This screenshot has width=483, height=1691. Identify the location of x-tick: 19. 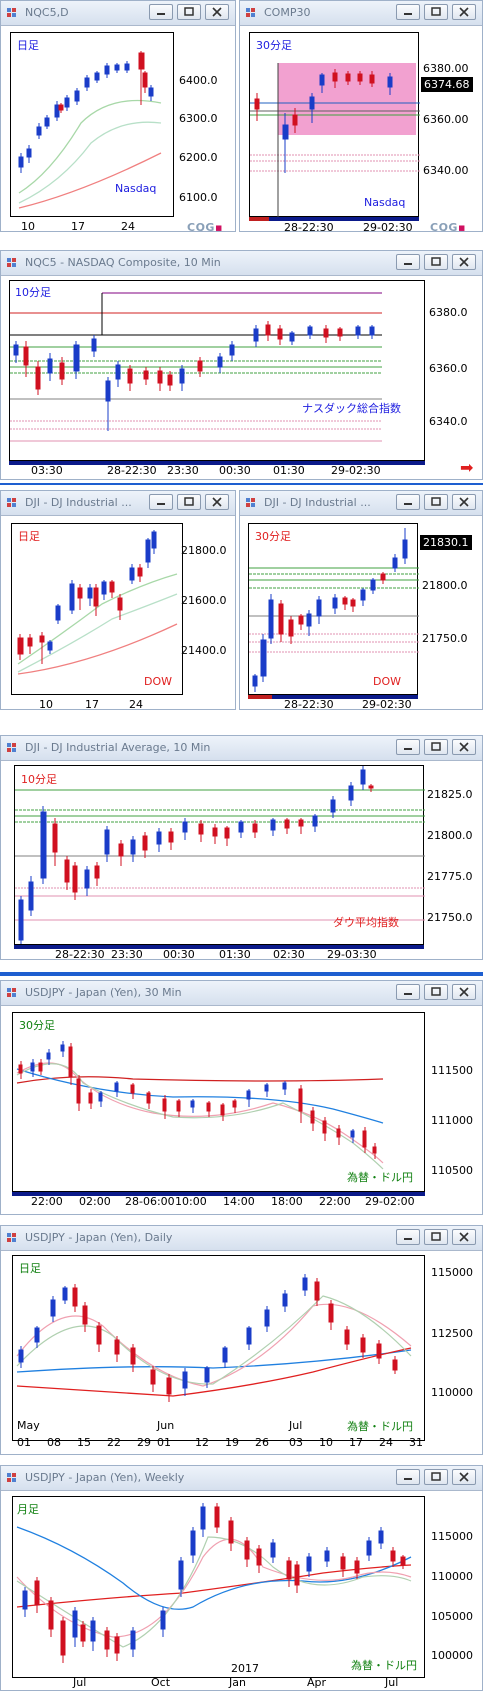
(232, 1442).